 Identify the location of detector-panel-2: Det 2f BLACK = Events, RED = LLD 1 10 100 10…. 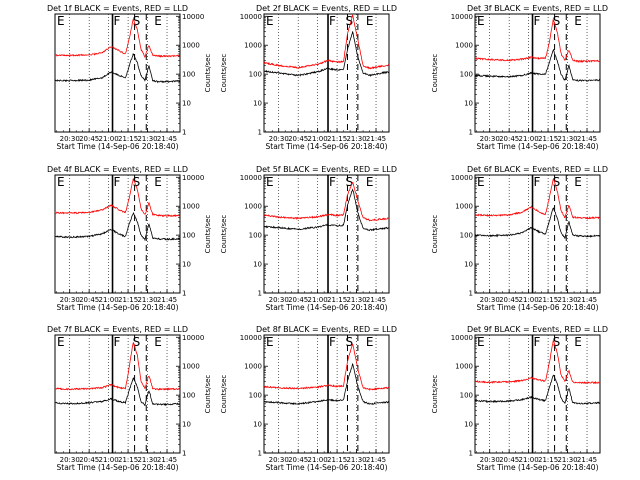
(308, 77).